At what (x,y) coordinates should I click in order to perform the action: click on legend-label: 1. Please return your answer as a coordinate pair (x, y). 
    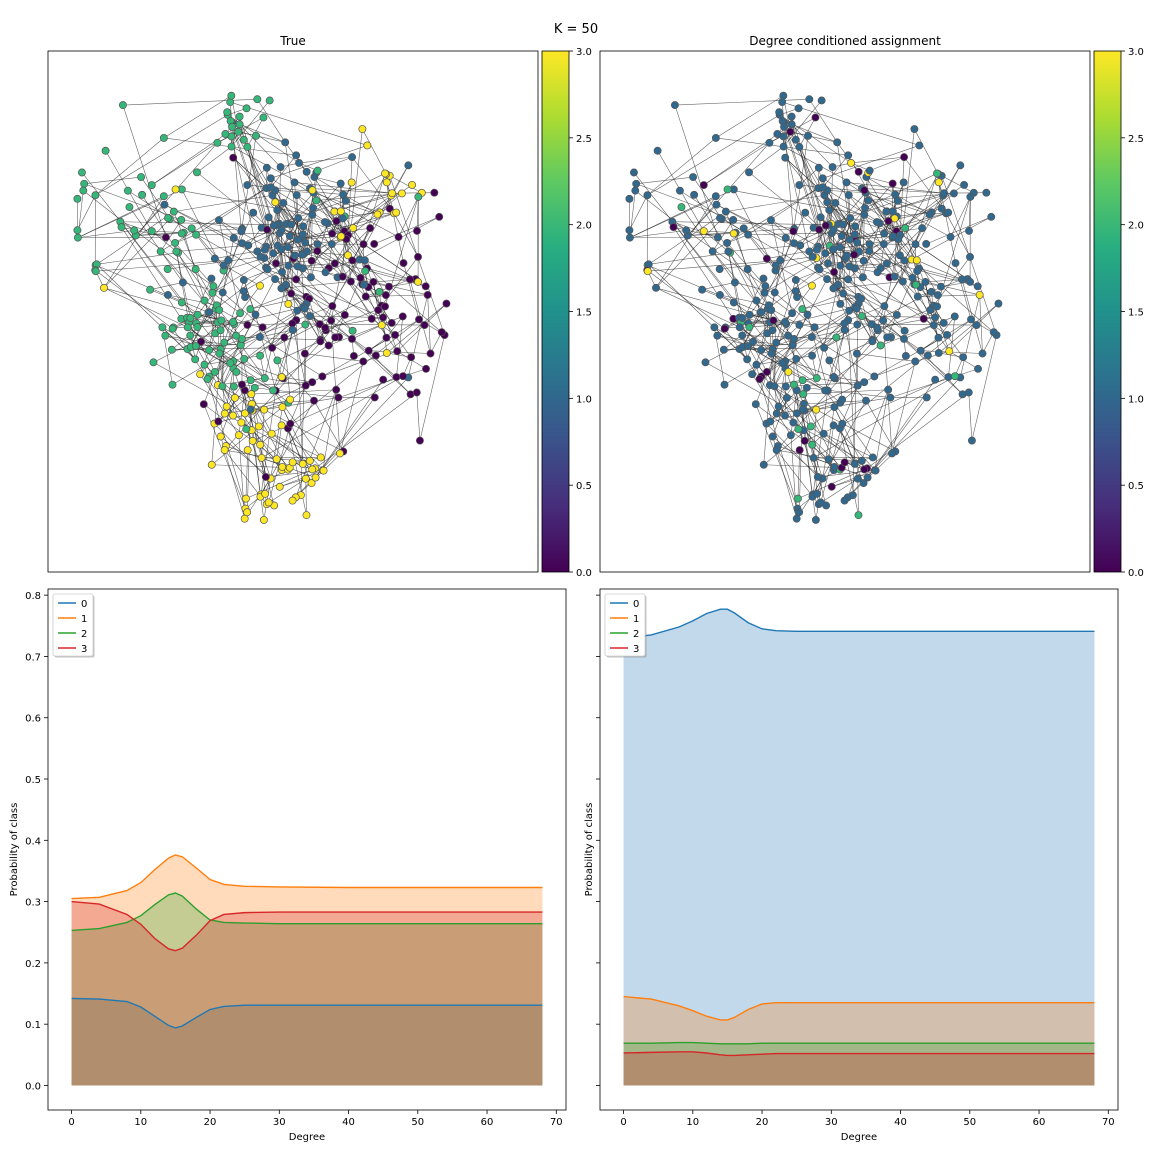
    Looking at the image, I should click on (84, 619).